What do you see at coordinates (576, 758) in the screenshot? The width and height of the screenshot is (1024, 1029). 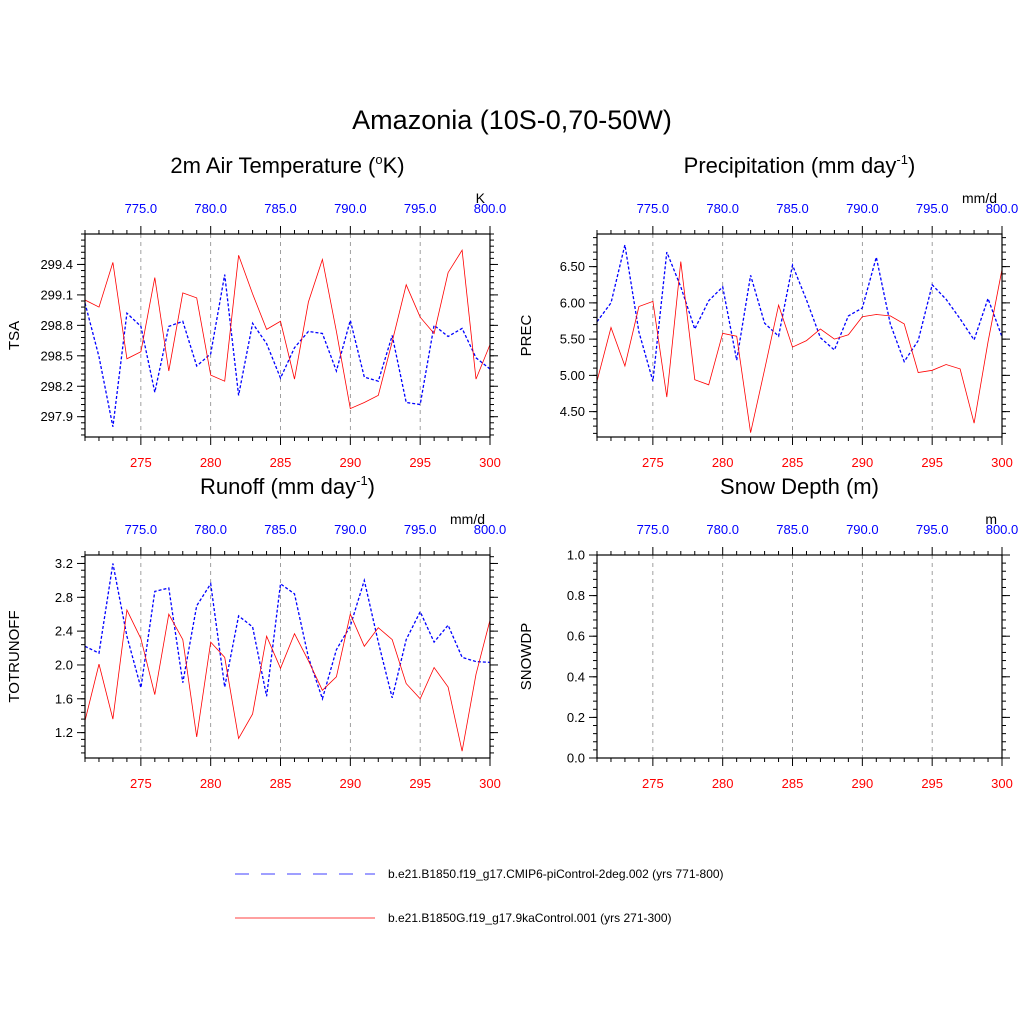 I see `y-tick-label: 0.0` at bounding box center [576, 758].